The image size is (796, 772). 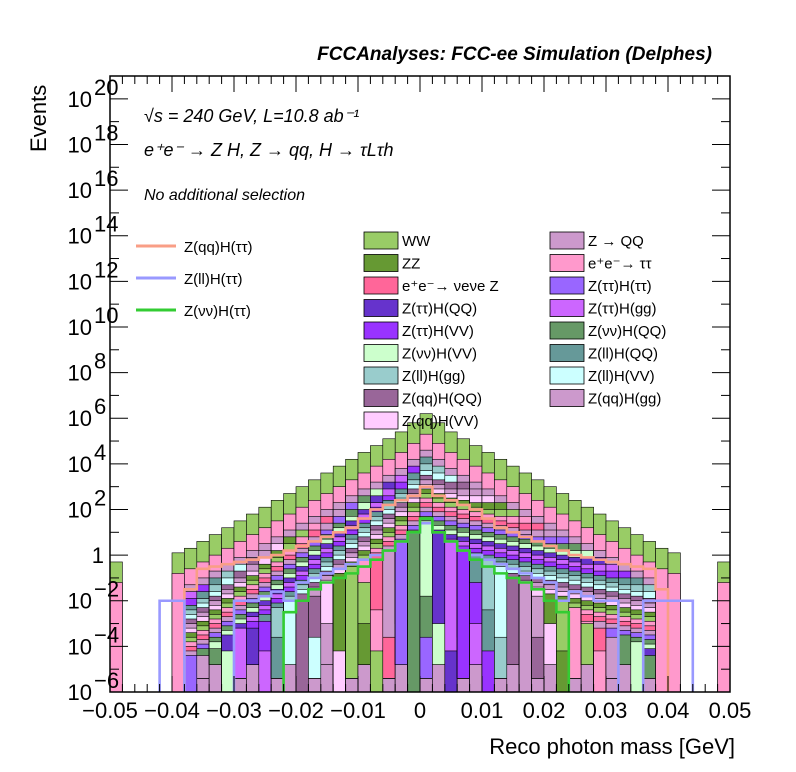 What do you see at coordinates (218, 247) in the screenshot?
I see `legend-signal-label: Z(qq)H(ττ)` at bounding box center [218, 247].